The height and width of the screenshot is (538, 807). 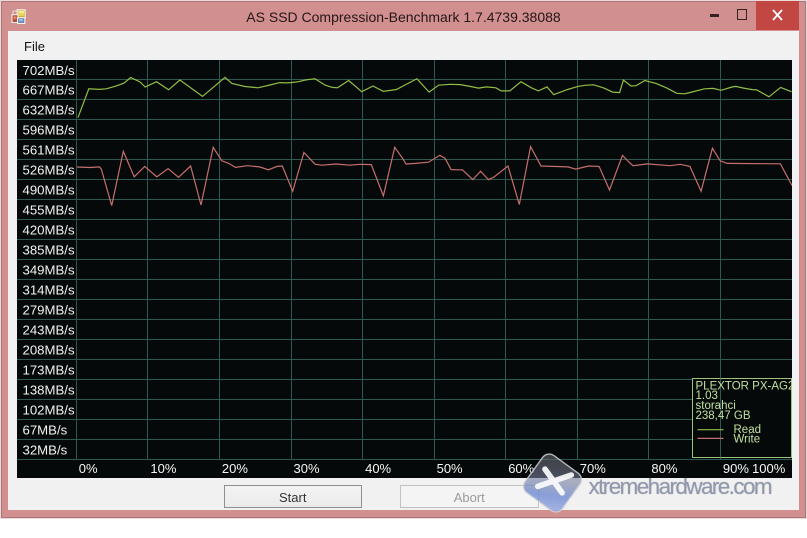 I want to click on svg-text: 632MB/s, so click(x=49, y=110).